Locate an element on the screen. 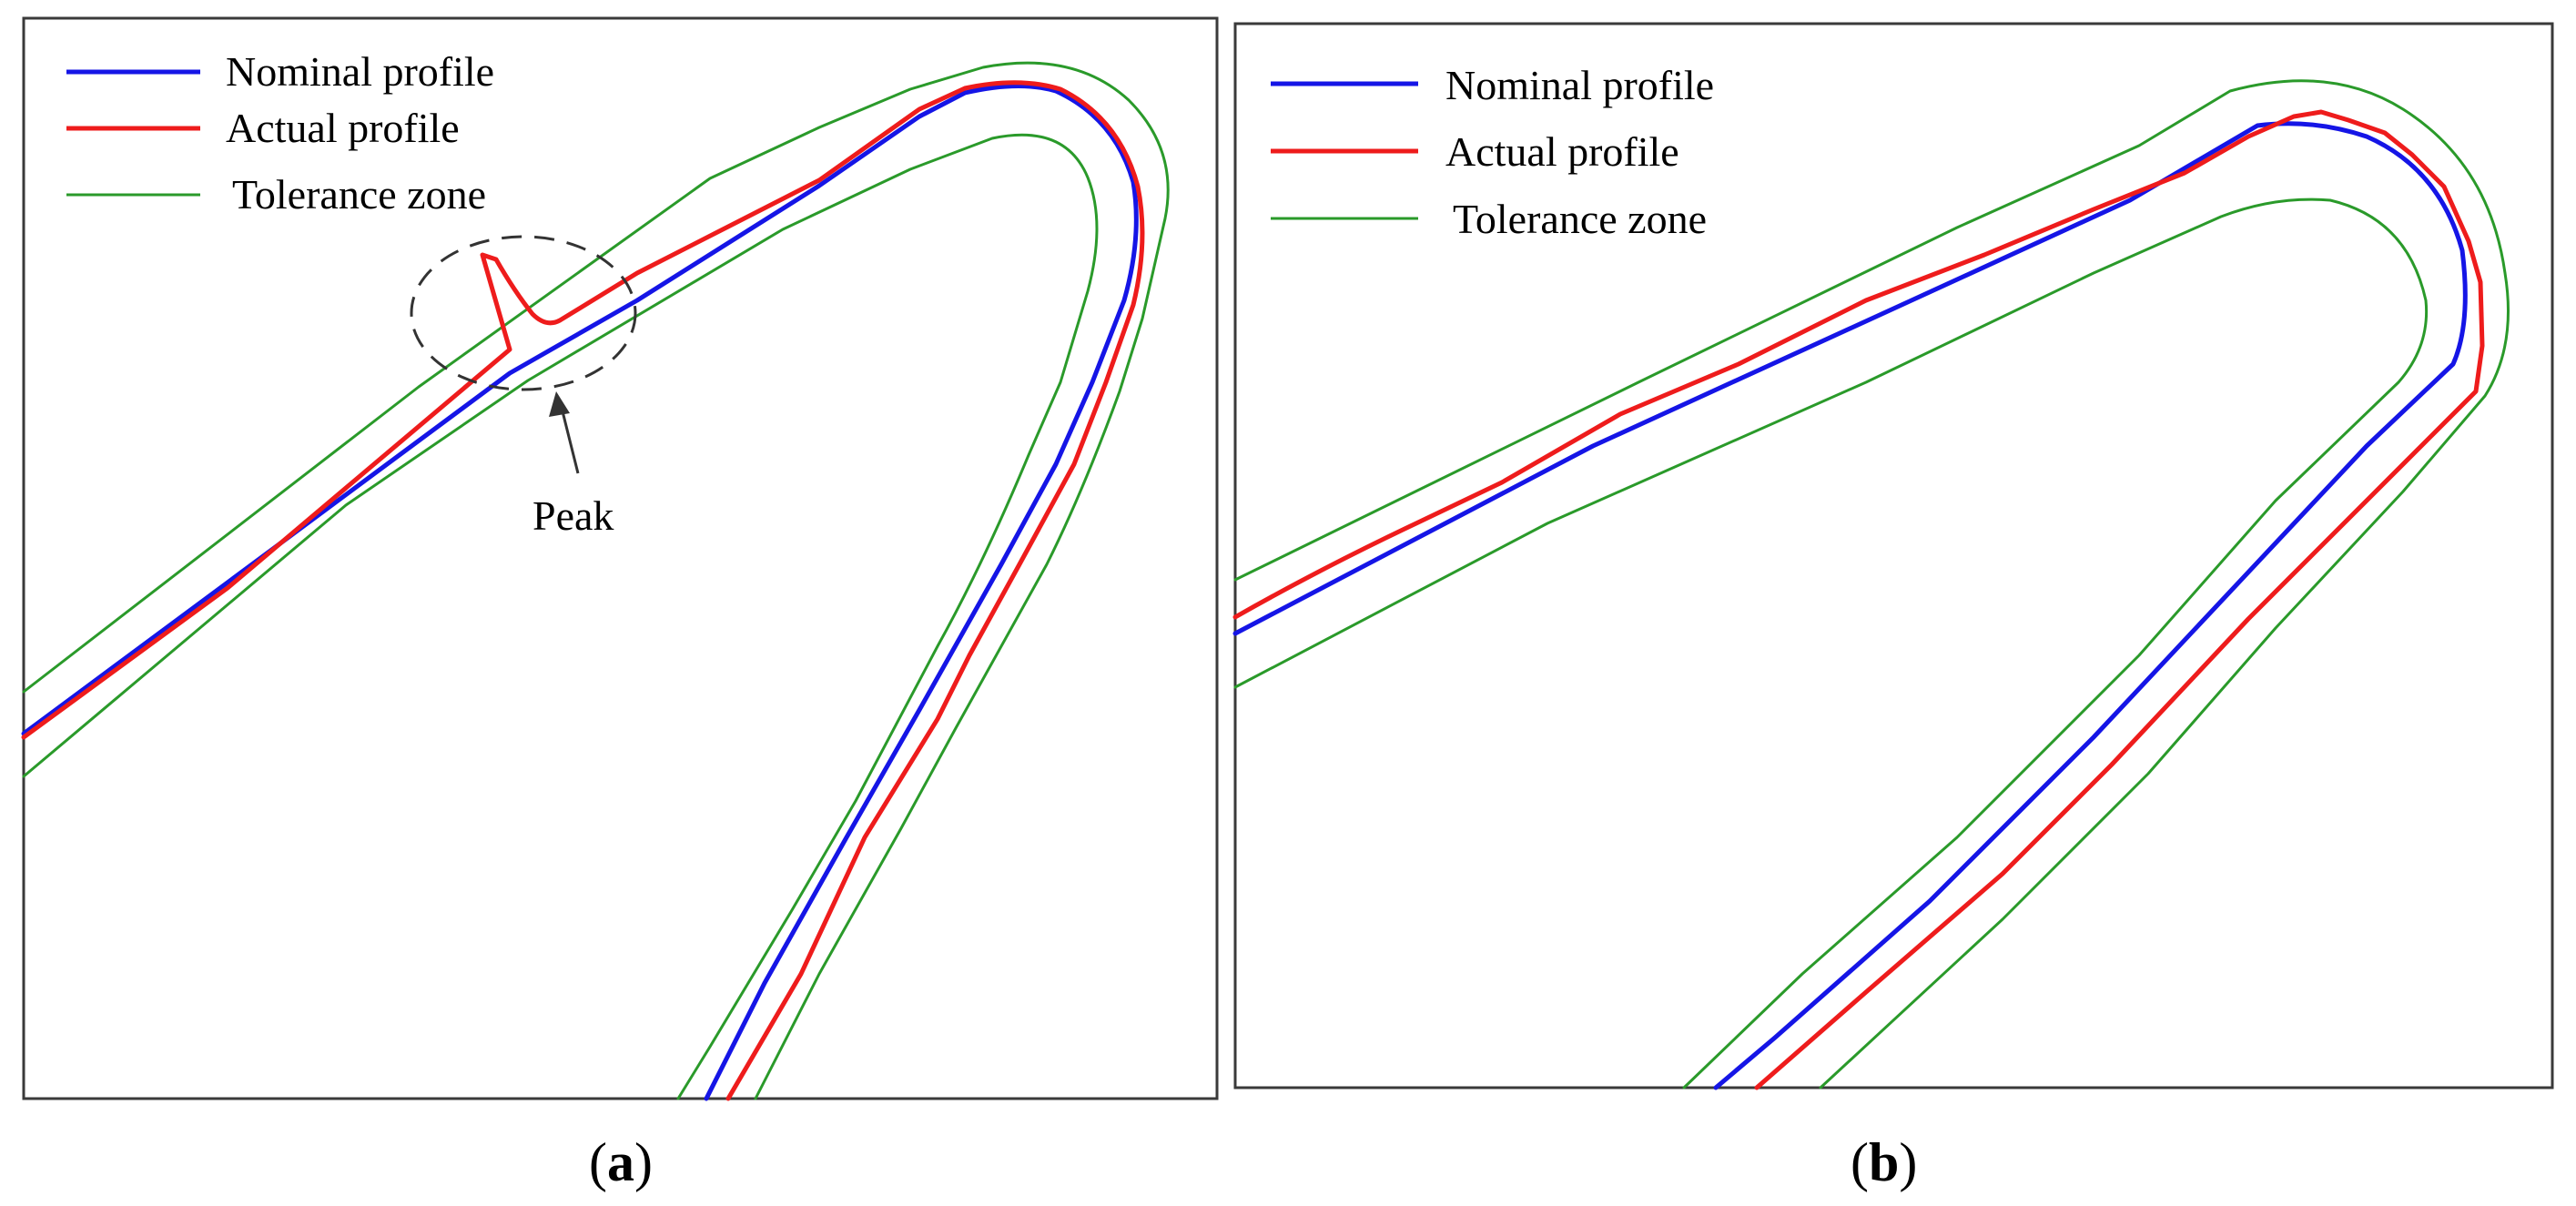 The image size is (2576, 1206). panel-b-caption: (b) is located at coordinates (1884, 1162).